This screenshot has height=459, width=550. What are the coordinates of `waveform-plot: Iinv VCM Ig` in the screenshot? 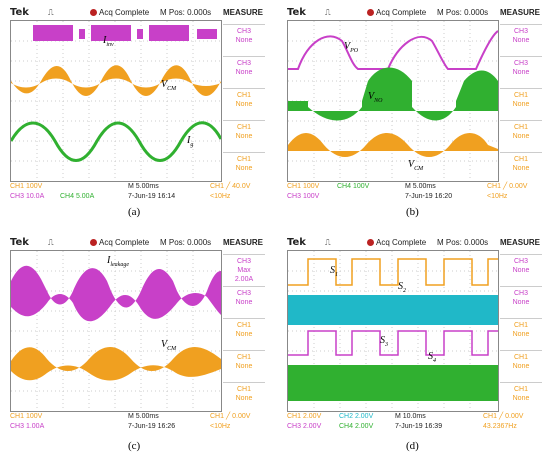 It's located at (116, 101).